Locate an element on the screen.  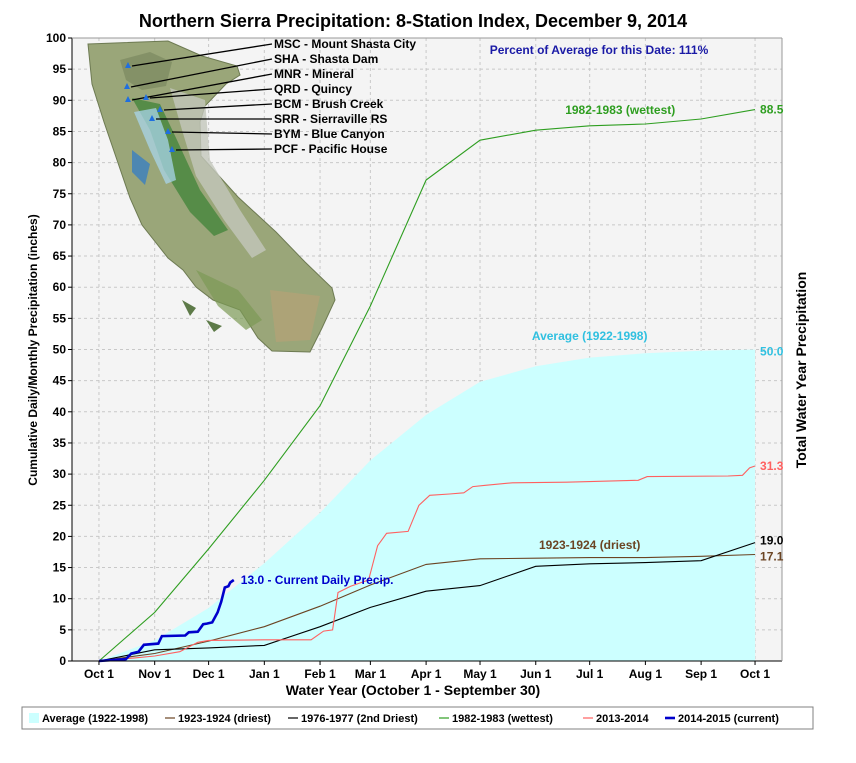
y-tick-label: 45 is located at coordinates (60, 381).